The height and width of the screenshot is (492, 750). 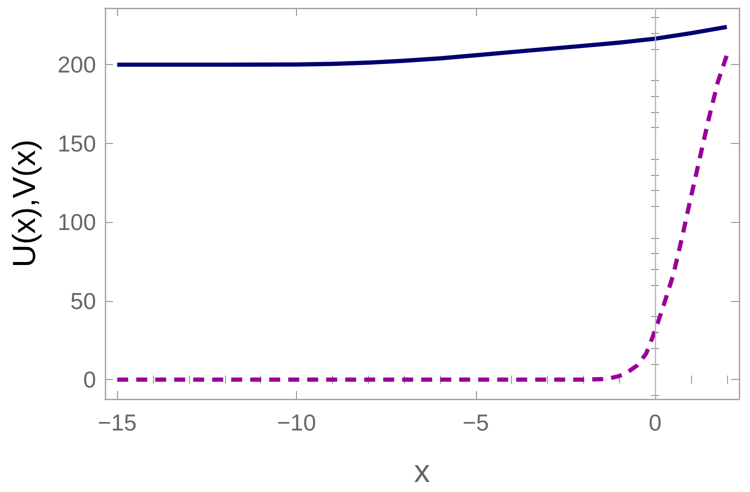 What do you see at coordinates (422, 45) in the screenshot?
I see `line-series` at bounding box center [422, 45].